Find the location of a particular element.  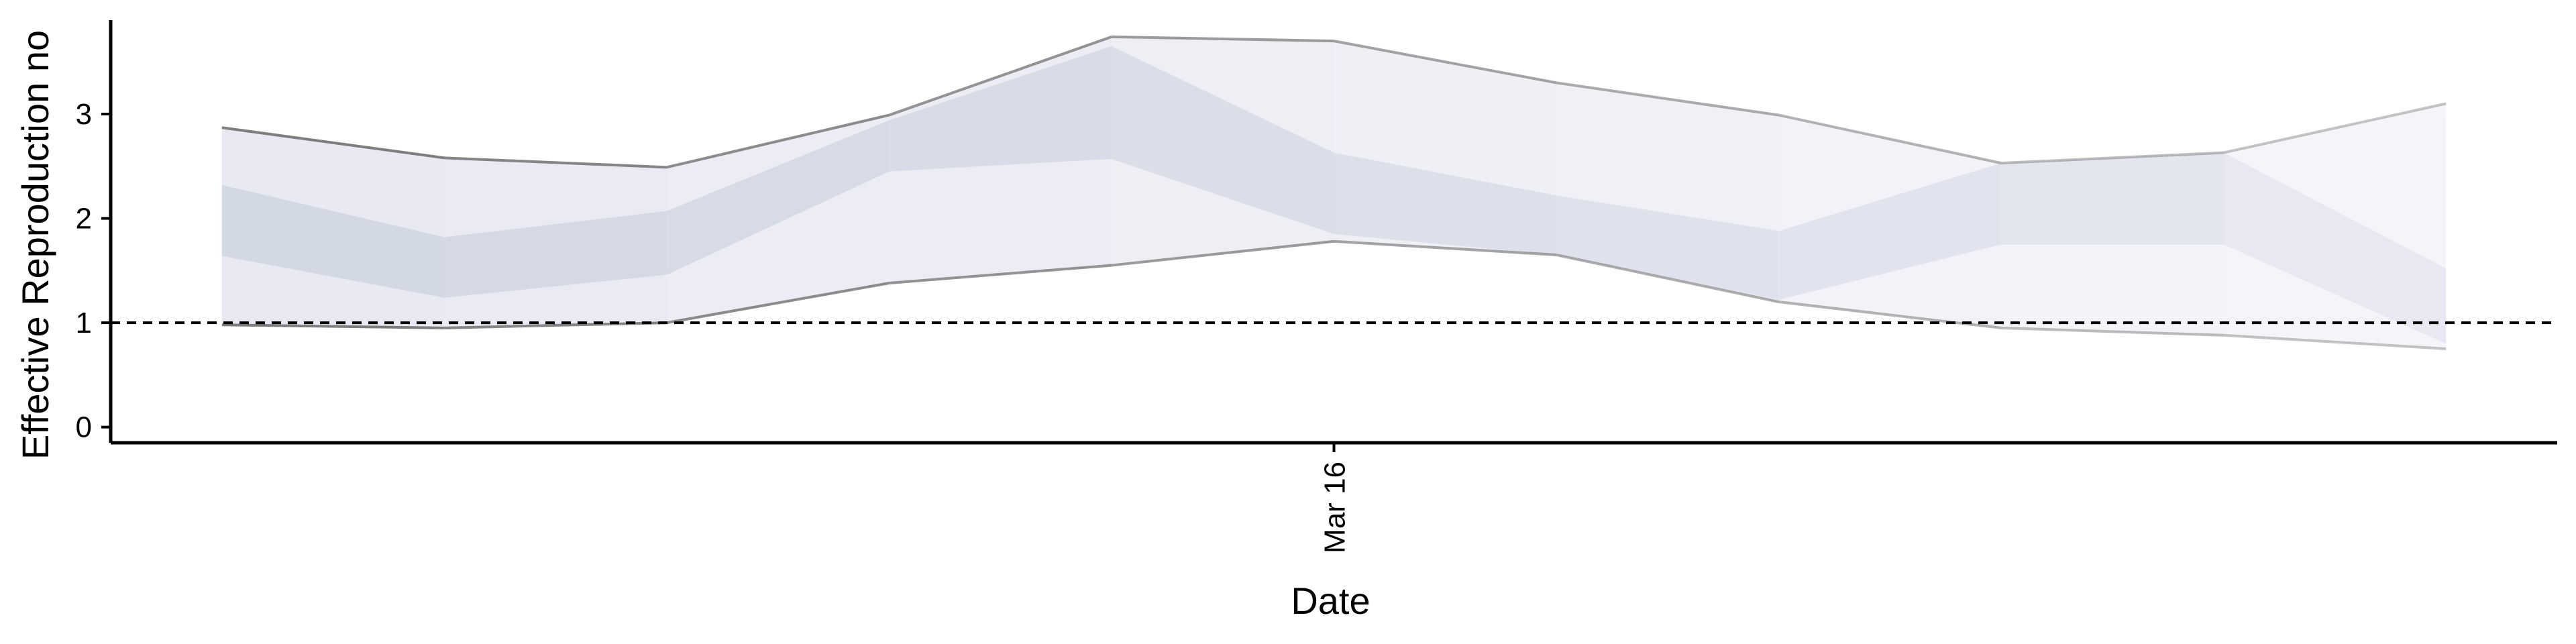

x-ticks: Mar 16 is located at coordinates (1335, 498).